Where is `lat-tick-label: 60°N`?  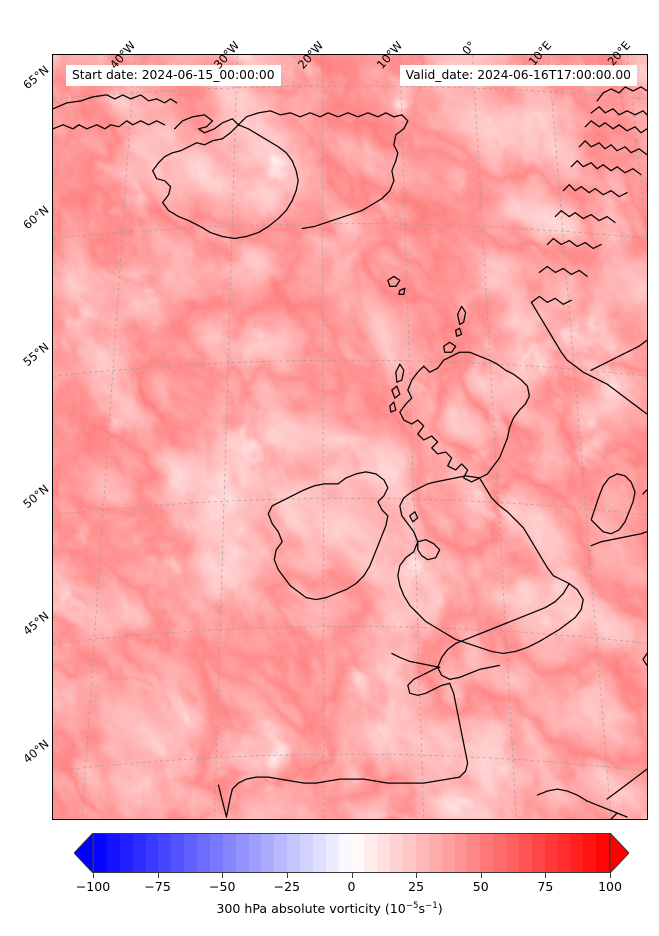 lat-tick-label: 60°N is located at coordinates (36, 217).